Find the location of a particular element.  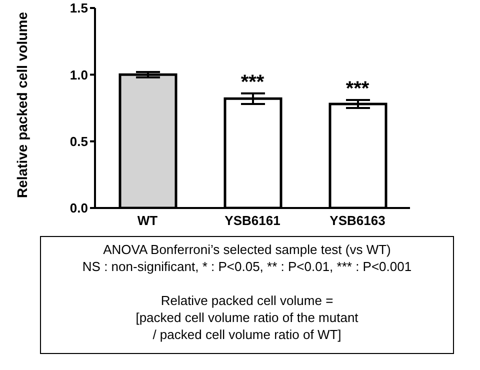

y-tick-label: 0.0 is located at coordinates (79, 208).